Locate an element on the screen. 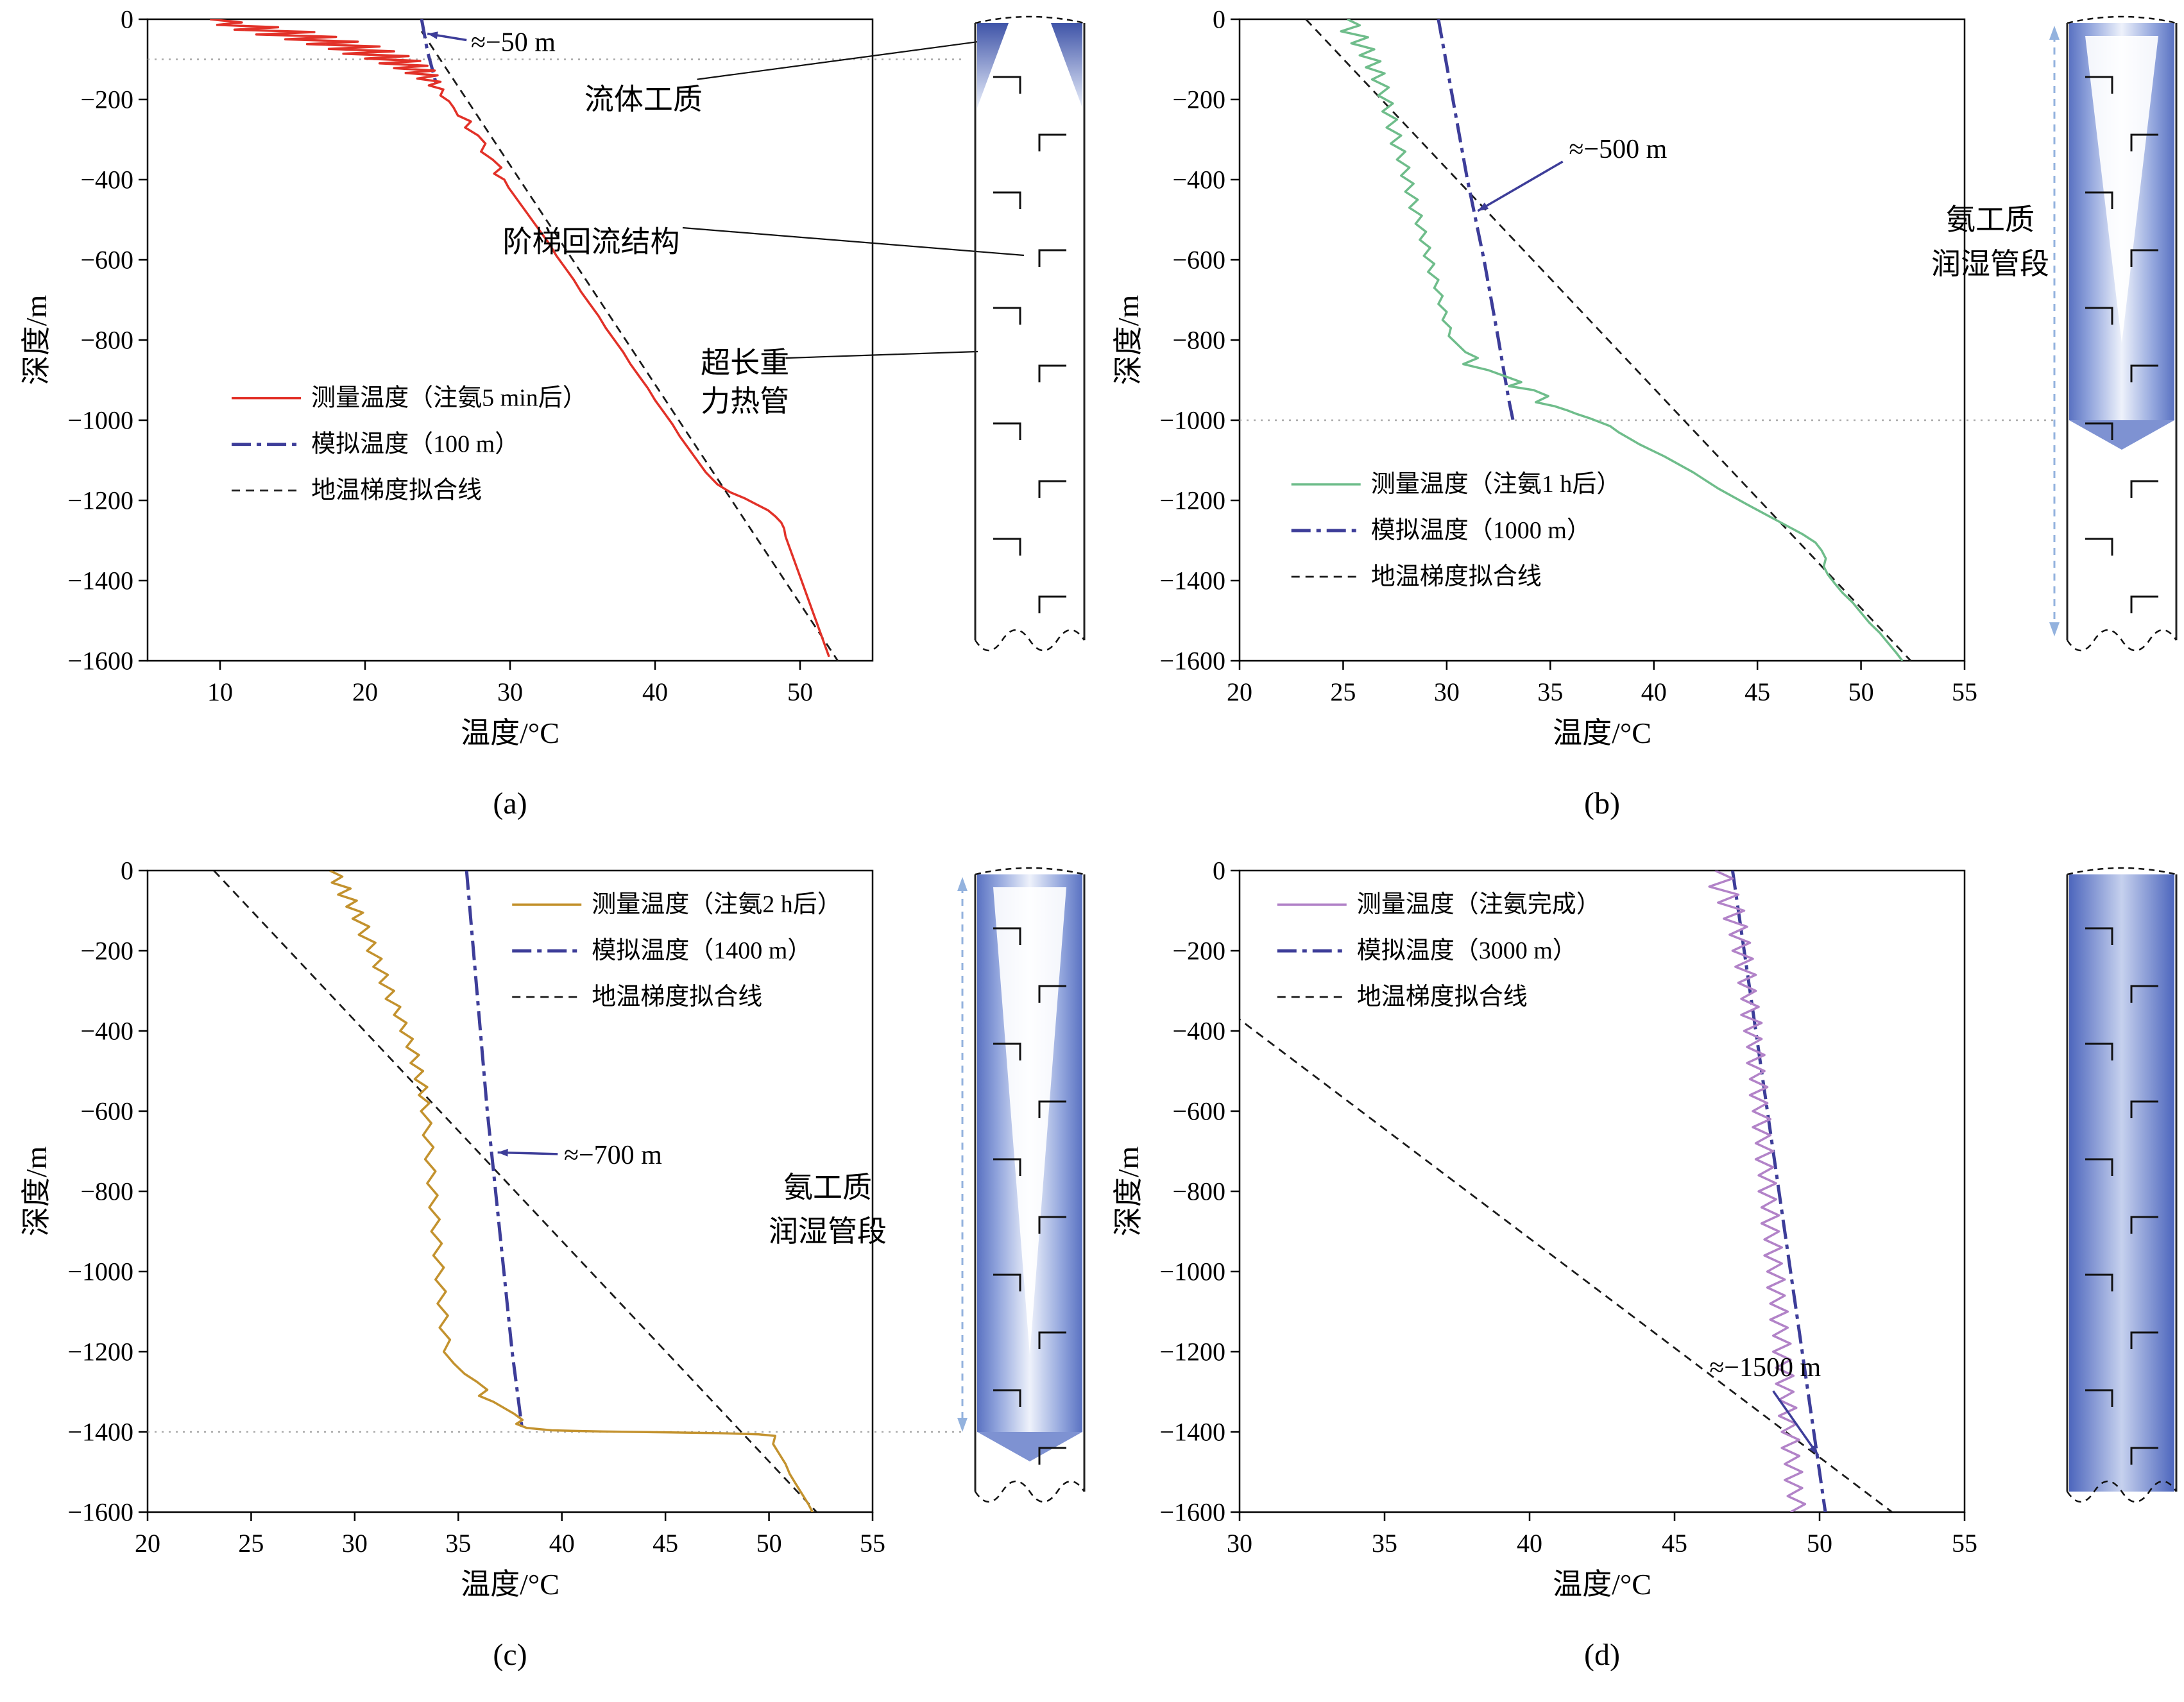 The image size is (2184, 1702). svg-text: 氨工质 is located at coordinates (827, 1187).